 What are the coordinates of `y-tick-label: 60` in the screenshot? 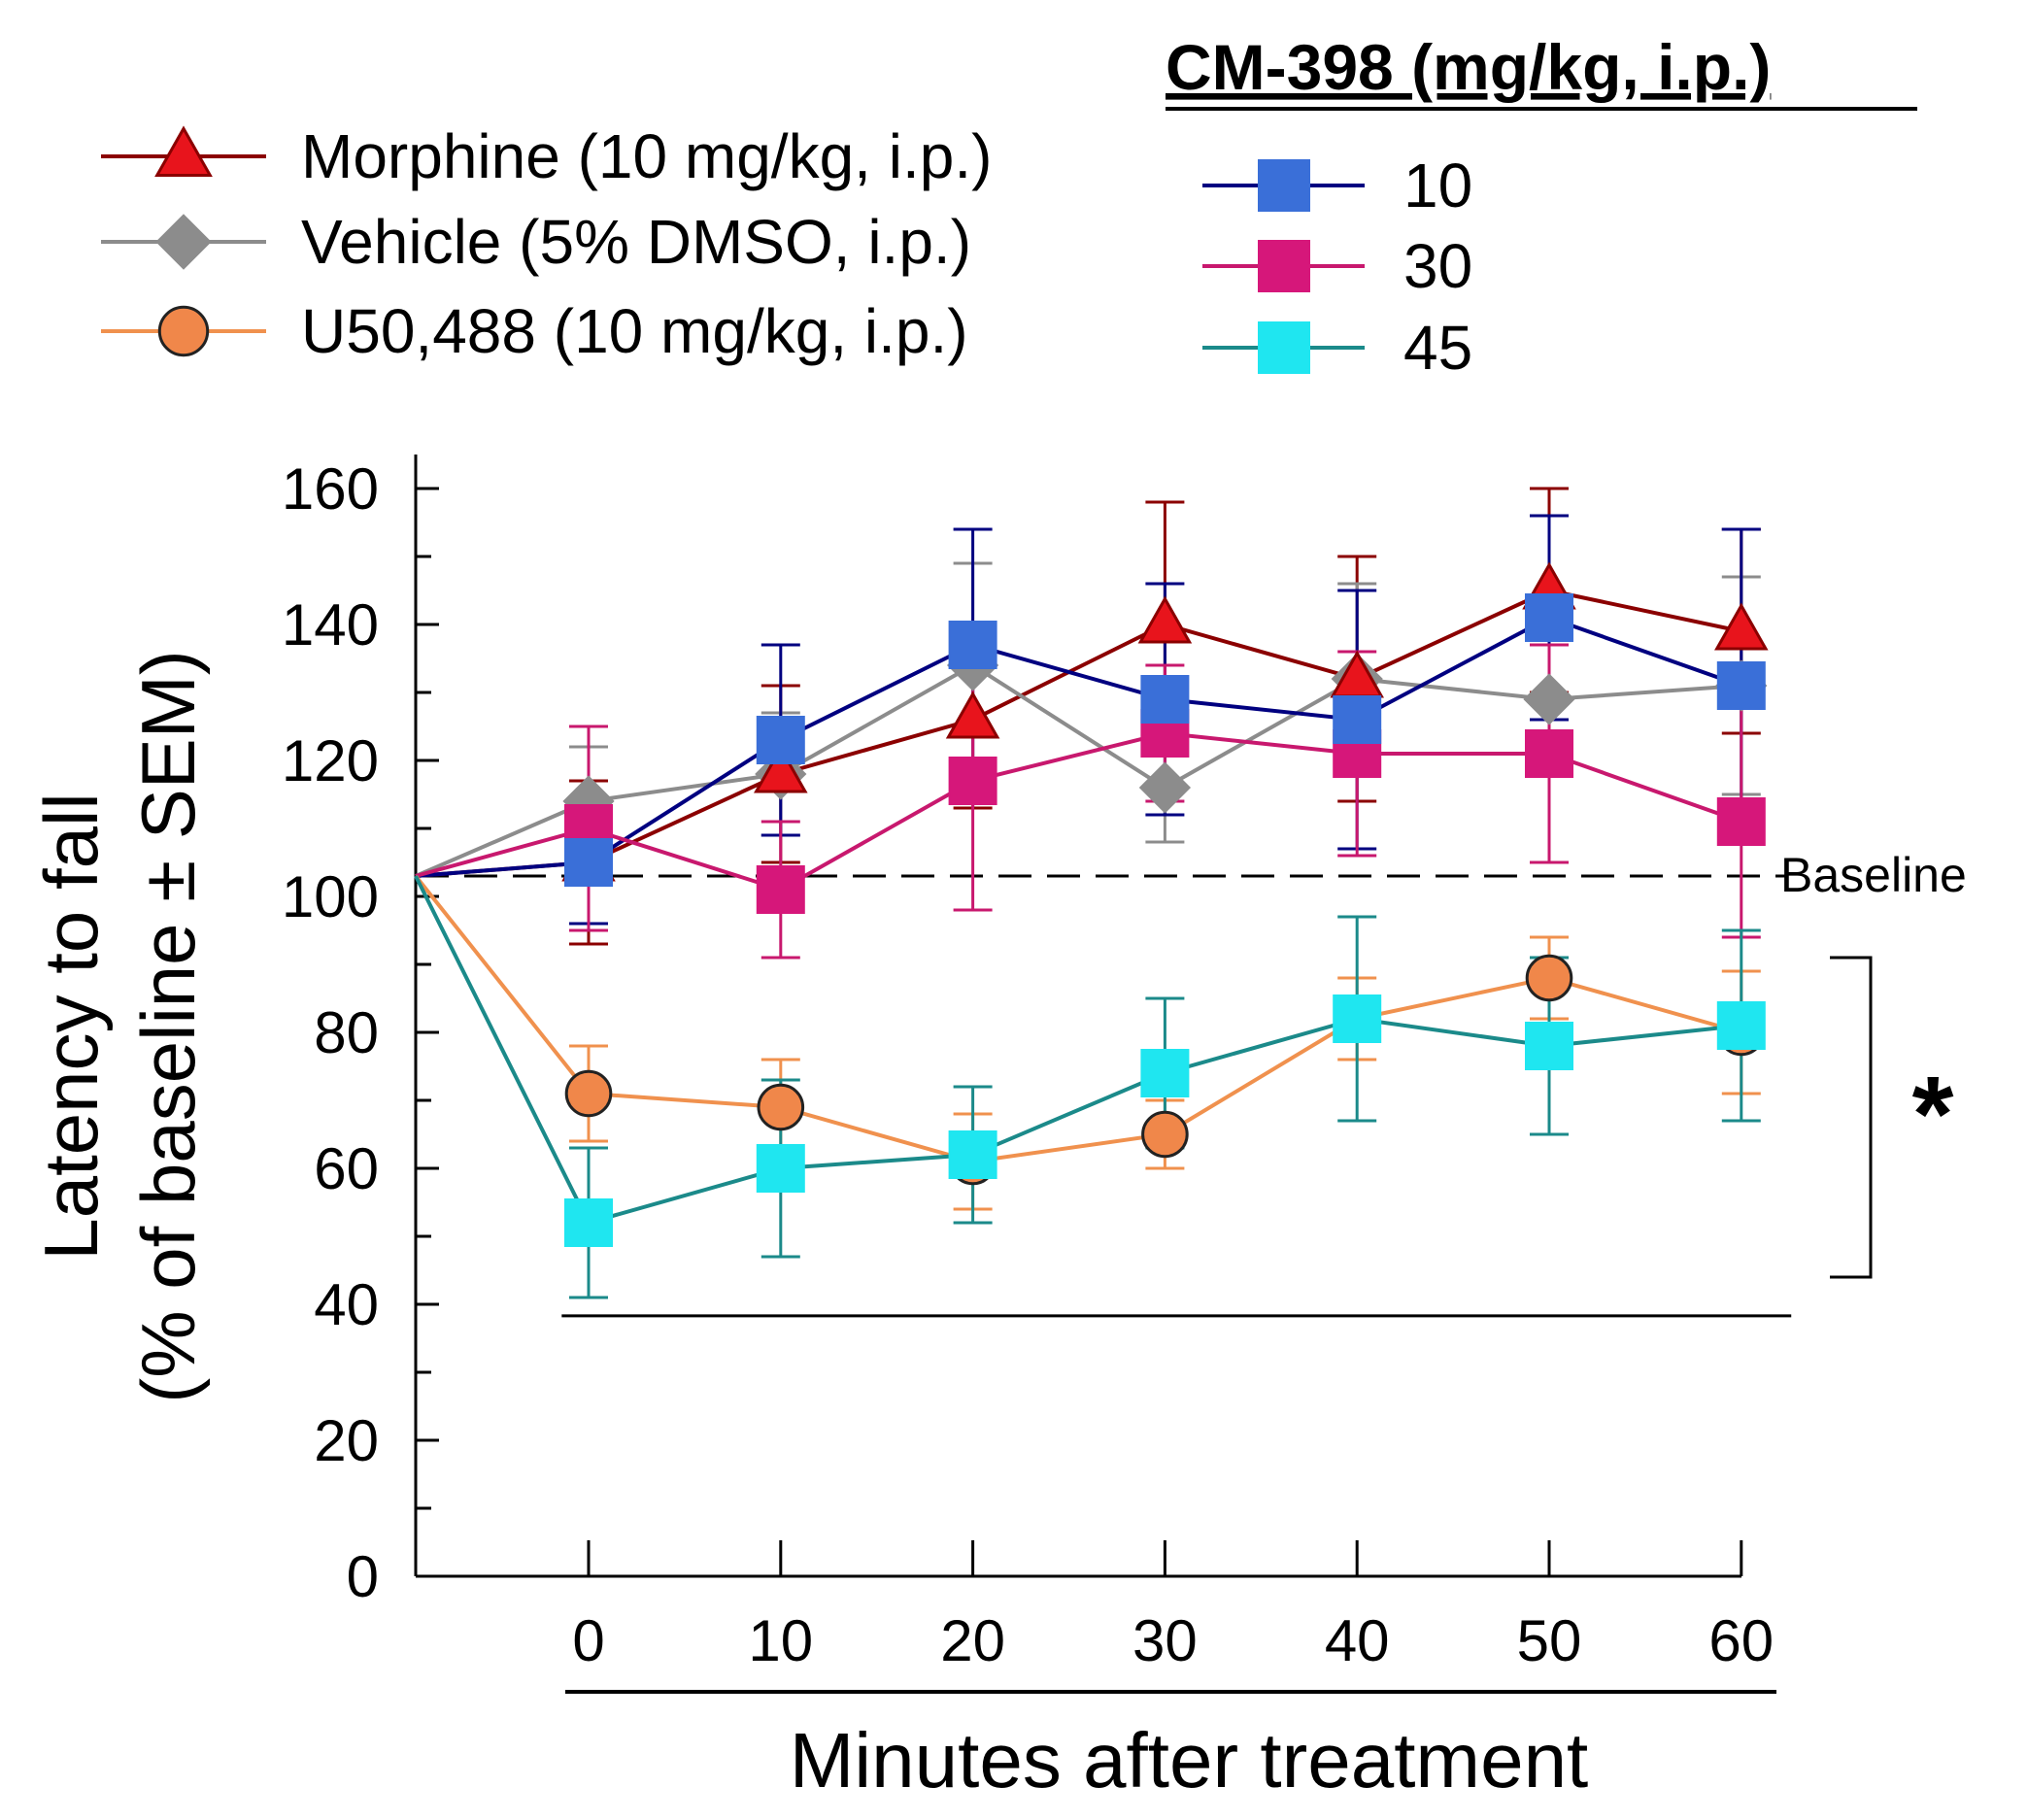 It's located at (346, 1168).